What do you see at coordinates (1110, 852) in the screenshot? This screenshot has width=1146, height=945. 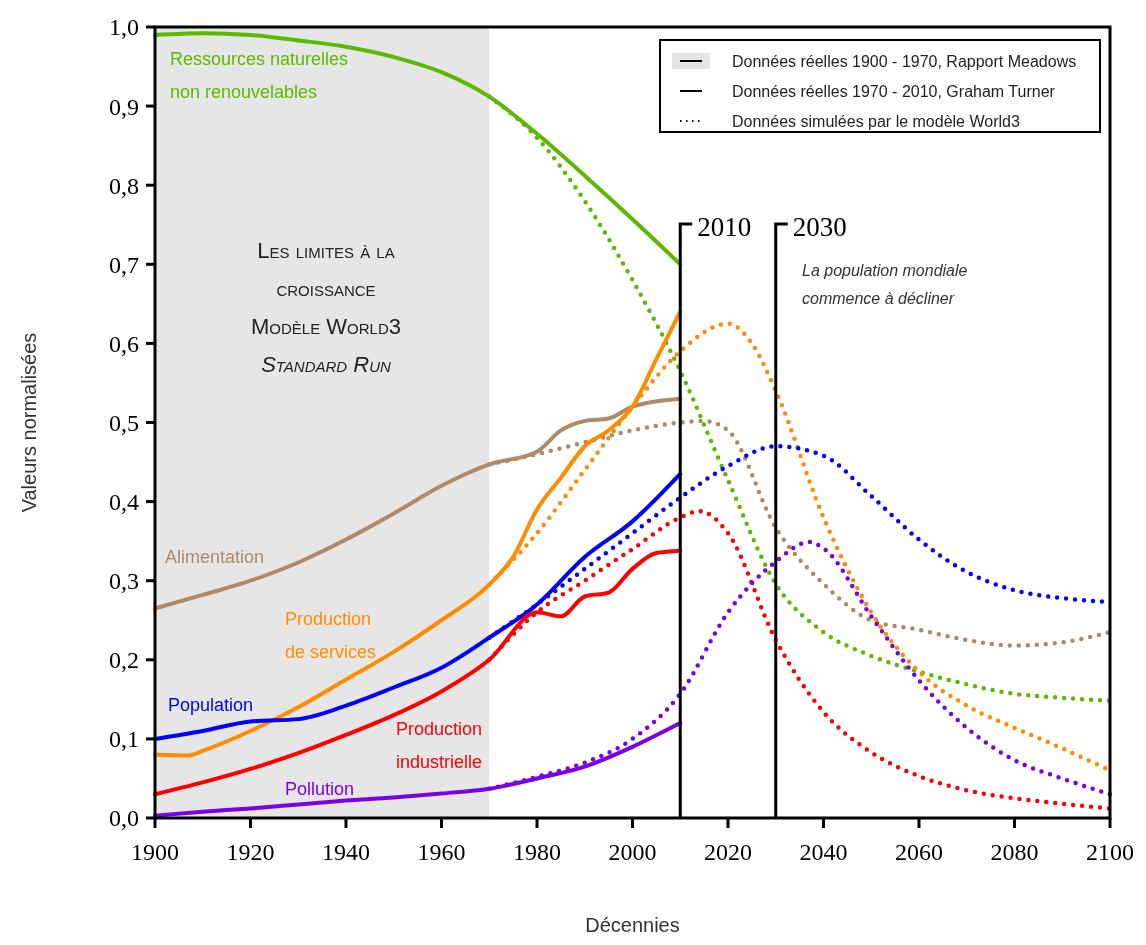 I see `x-tick-label: 2100` at bounding box center [1110, 852].